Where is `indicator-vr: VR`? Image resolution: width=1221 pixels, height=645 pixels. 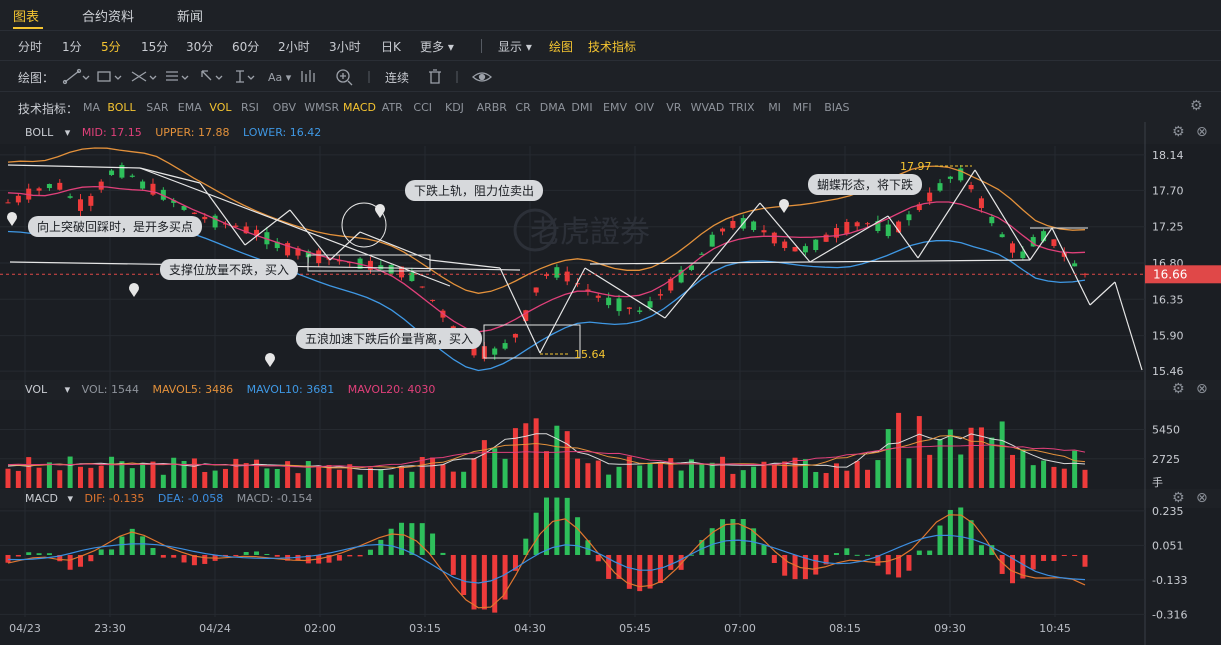
indicator-vr: VR is located at coordinates (674, 107).